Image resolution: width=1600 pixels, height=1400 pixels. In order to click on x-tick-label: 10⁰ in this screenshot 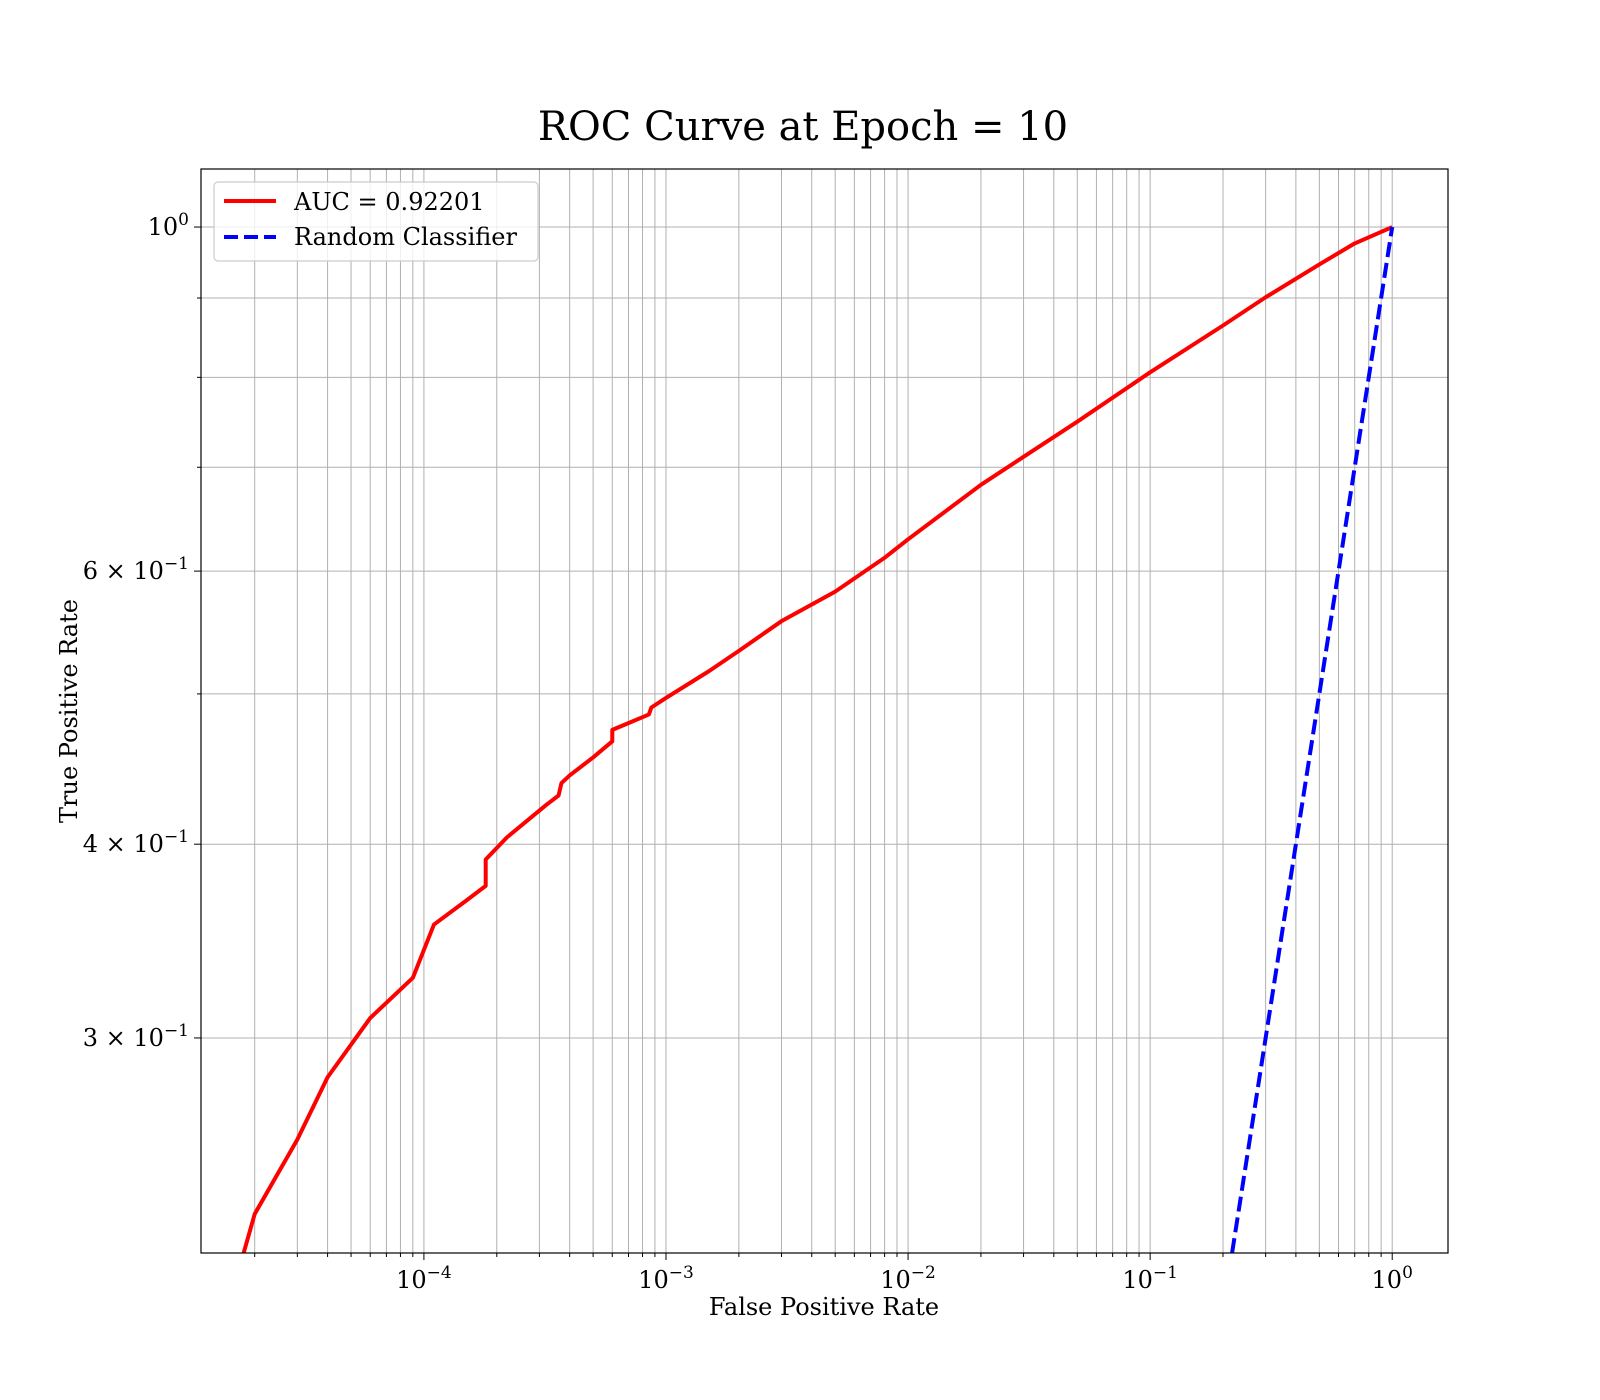, I will do `click(1392, 1278)`.